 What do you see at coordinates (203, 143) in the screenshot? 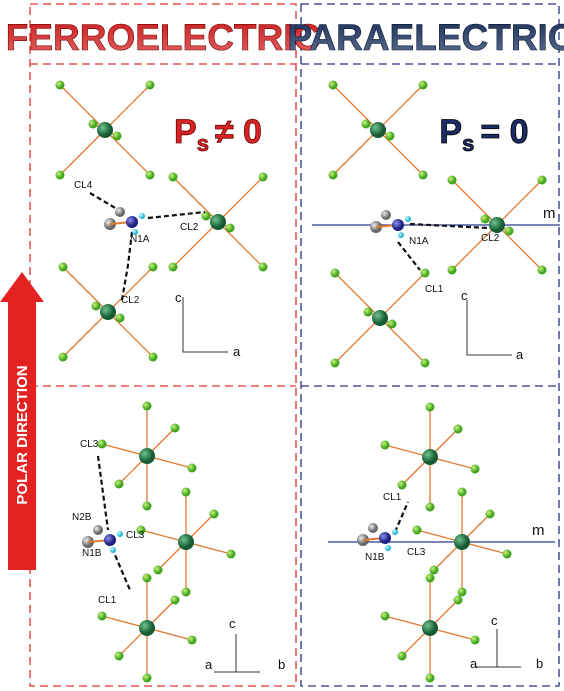
I see `subscript: s` at bounding box center [203, 143].